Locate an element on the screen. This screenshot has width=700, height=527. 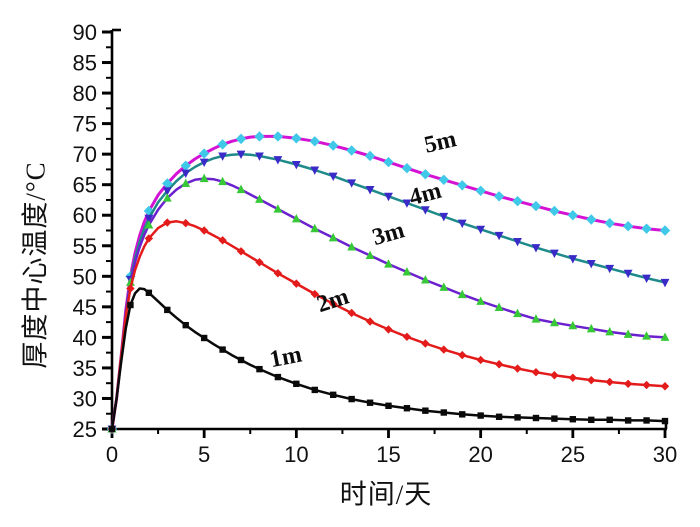
x-axis-ticks: 0 5 10 15 20 25 30 is located at coordinates (391, 448).